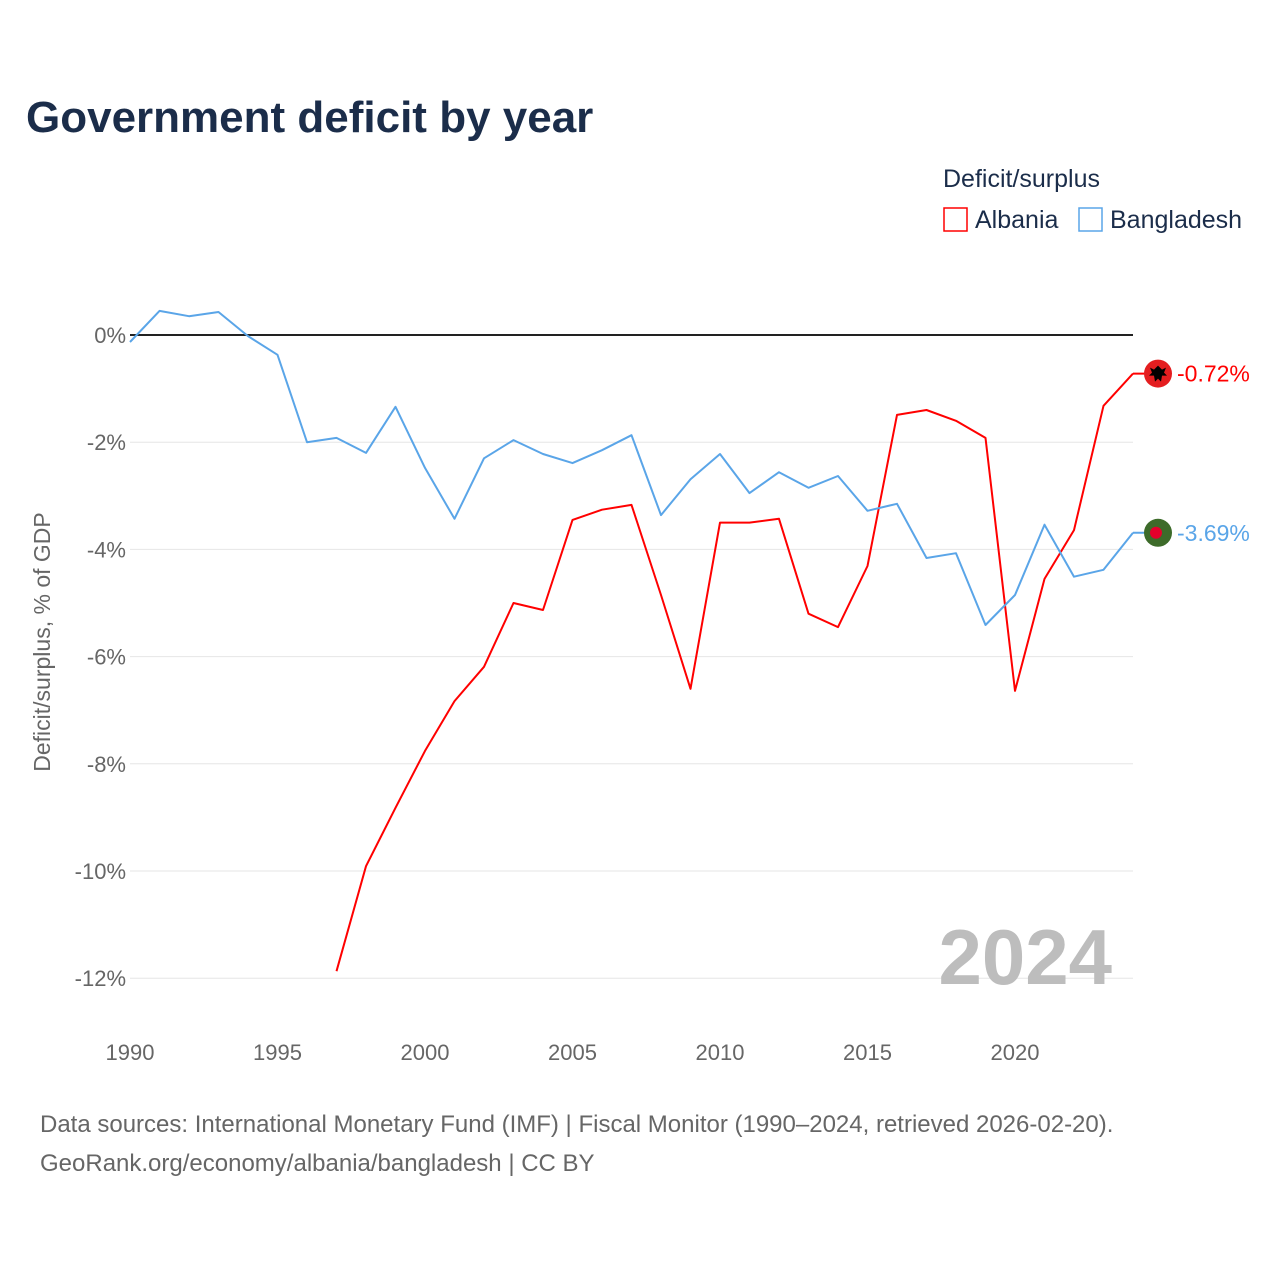  Describe the element at coordinates (1213, 533) in the screenshot. I see `end-value-label-bangladesh: -3.69%` at that location.